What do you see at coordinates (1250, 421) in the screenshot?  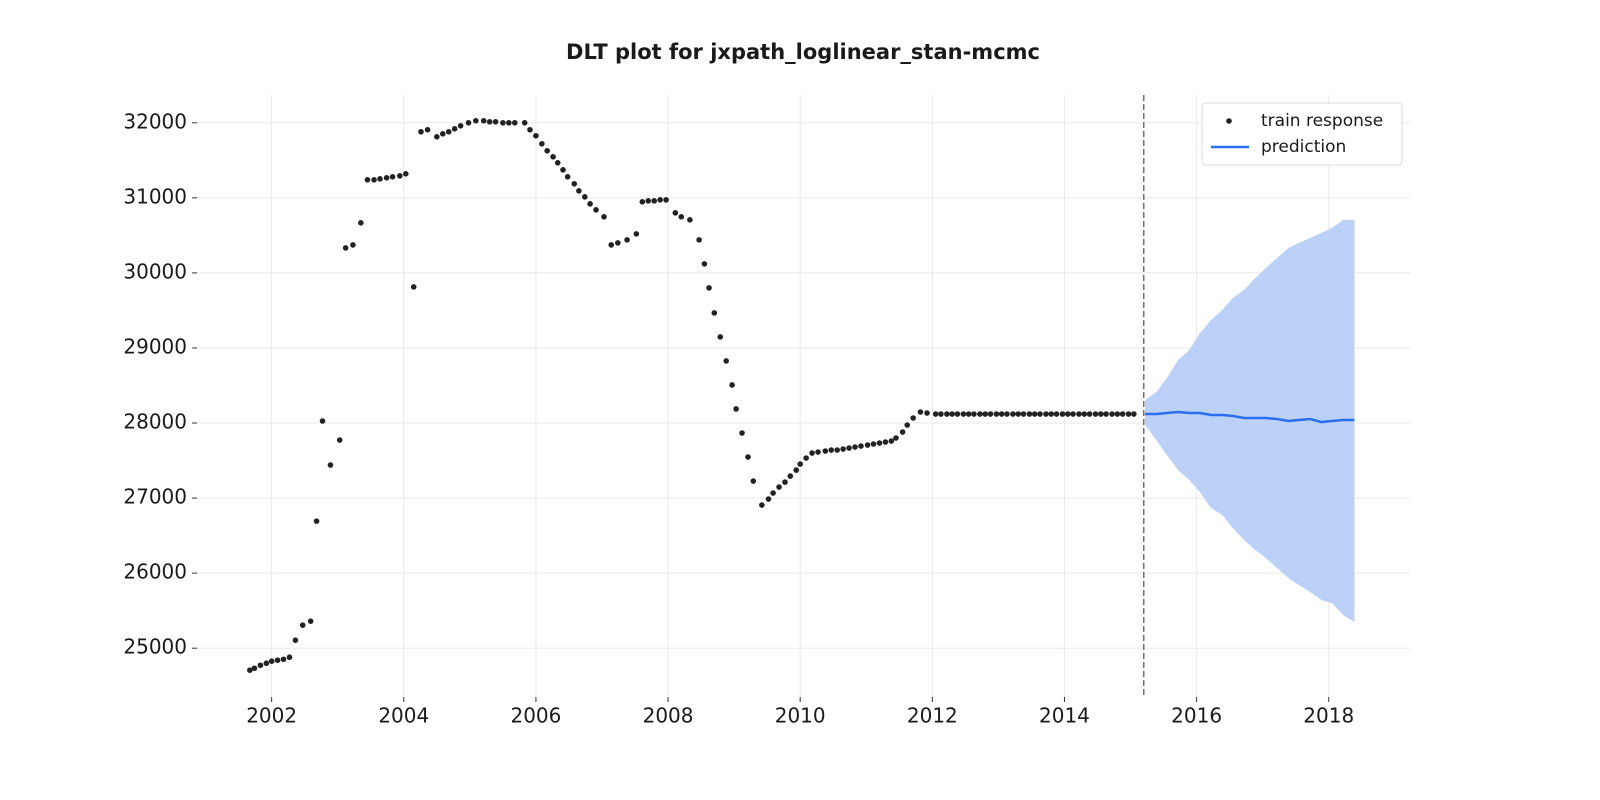 I see `prediction-band` at bounding box center [1250, 421].